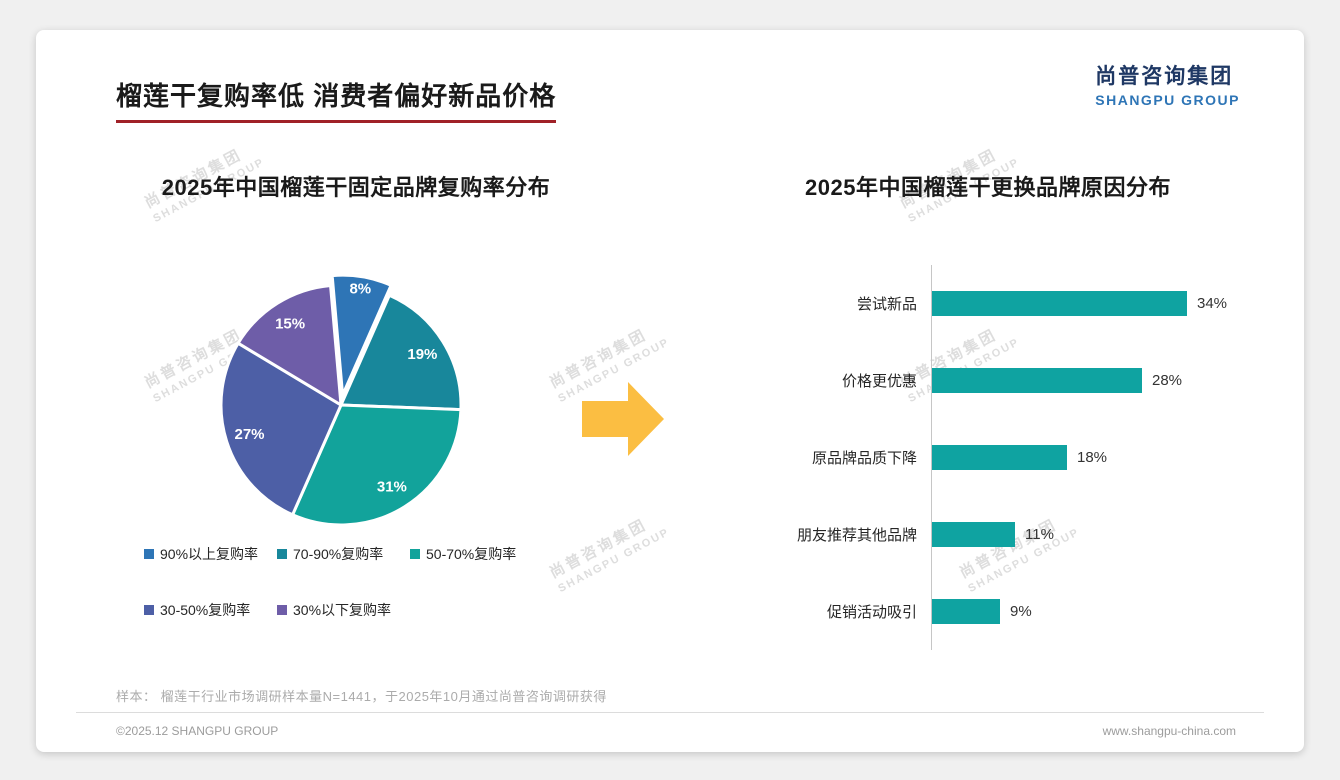 The image size is (1340, 780). Describe the element at coordinates (249, 434) in the screenshot. I see `pie-slice-label-3: 27%` at that location.